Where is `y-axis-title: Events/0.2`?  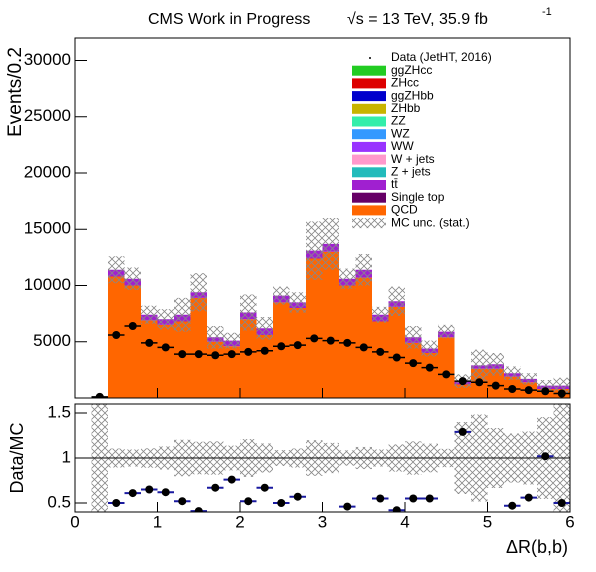 y-axis-title: Events/0.2 is located at coordinates (15, 92).